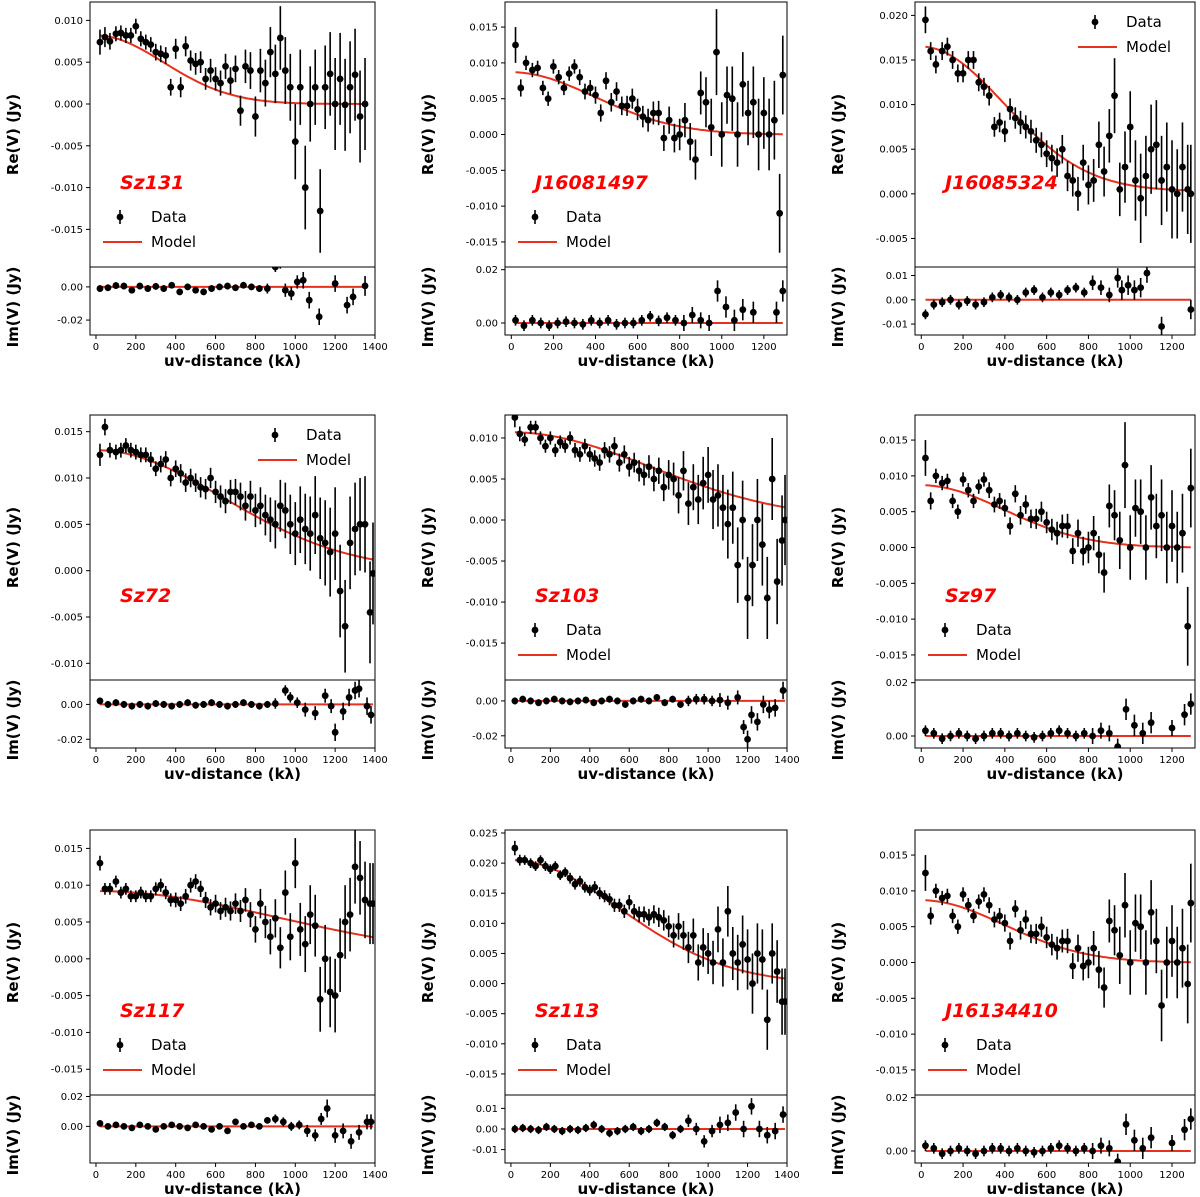 The height and width of the screenshot is (1197, 1200). What do you see at coordinates (1058, 720) in the screenshot?
I see `imag-plot-area` at bounding box center [1058, 720].